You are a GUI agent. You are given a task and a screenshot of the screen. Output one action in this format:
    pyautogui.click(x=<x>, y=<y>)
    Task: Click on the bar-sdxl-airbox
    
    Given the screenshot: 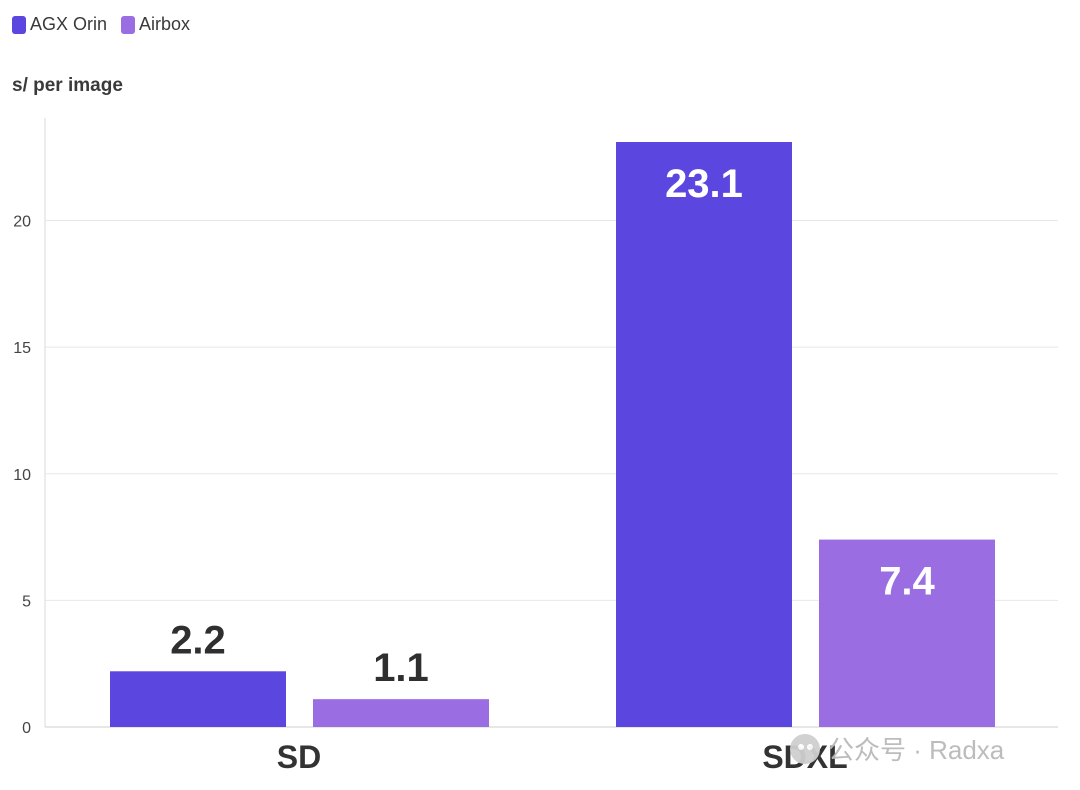 What is the action you would take?
    pyautogui.click(x=907, y=633)
    